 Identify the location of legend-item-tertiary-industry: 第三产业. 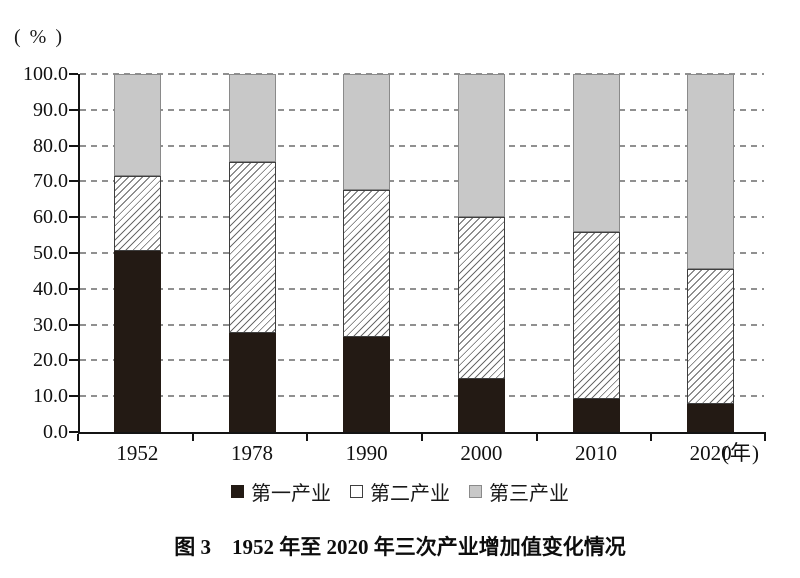
(519, 491).